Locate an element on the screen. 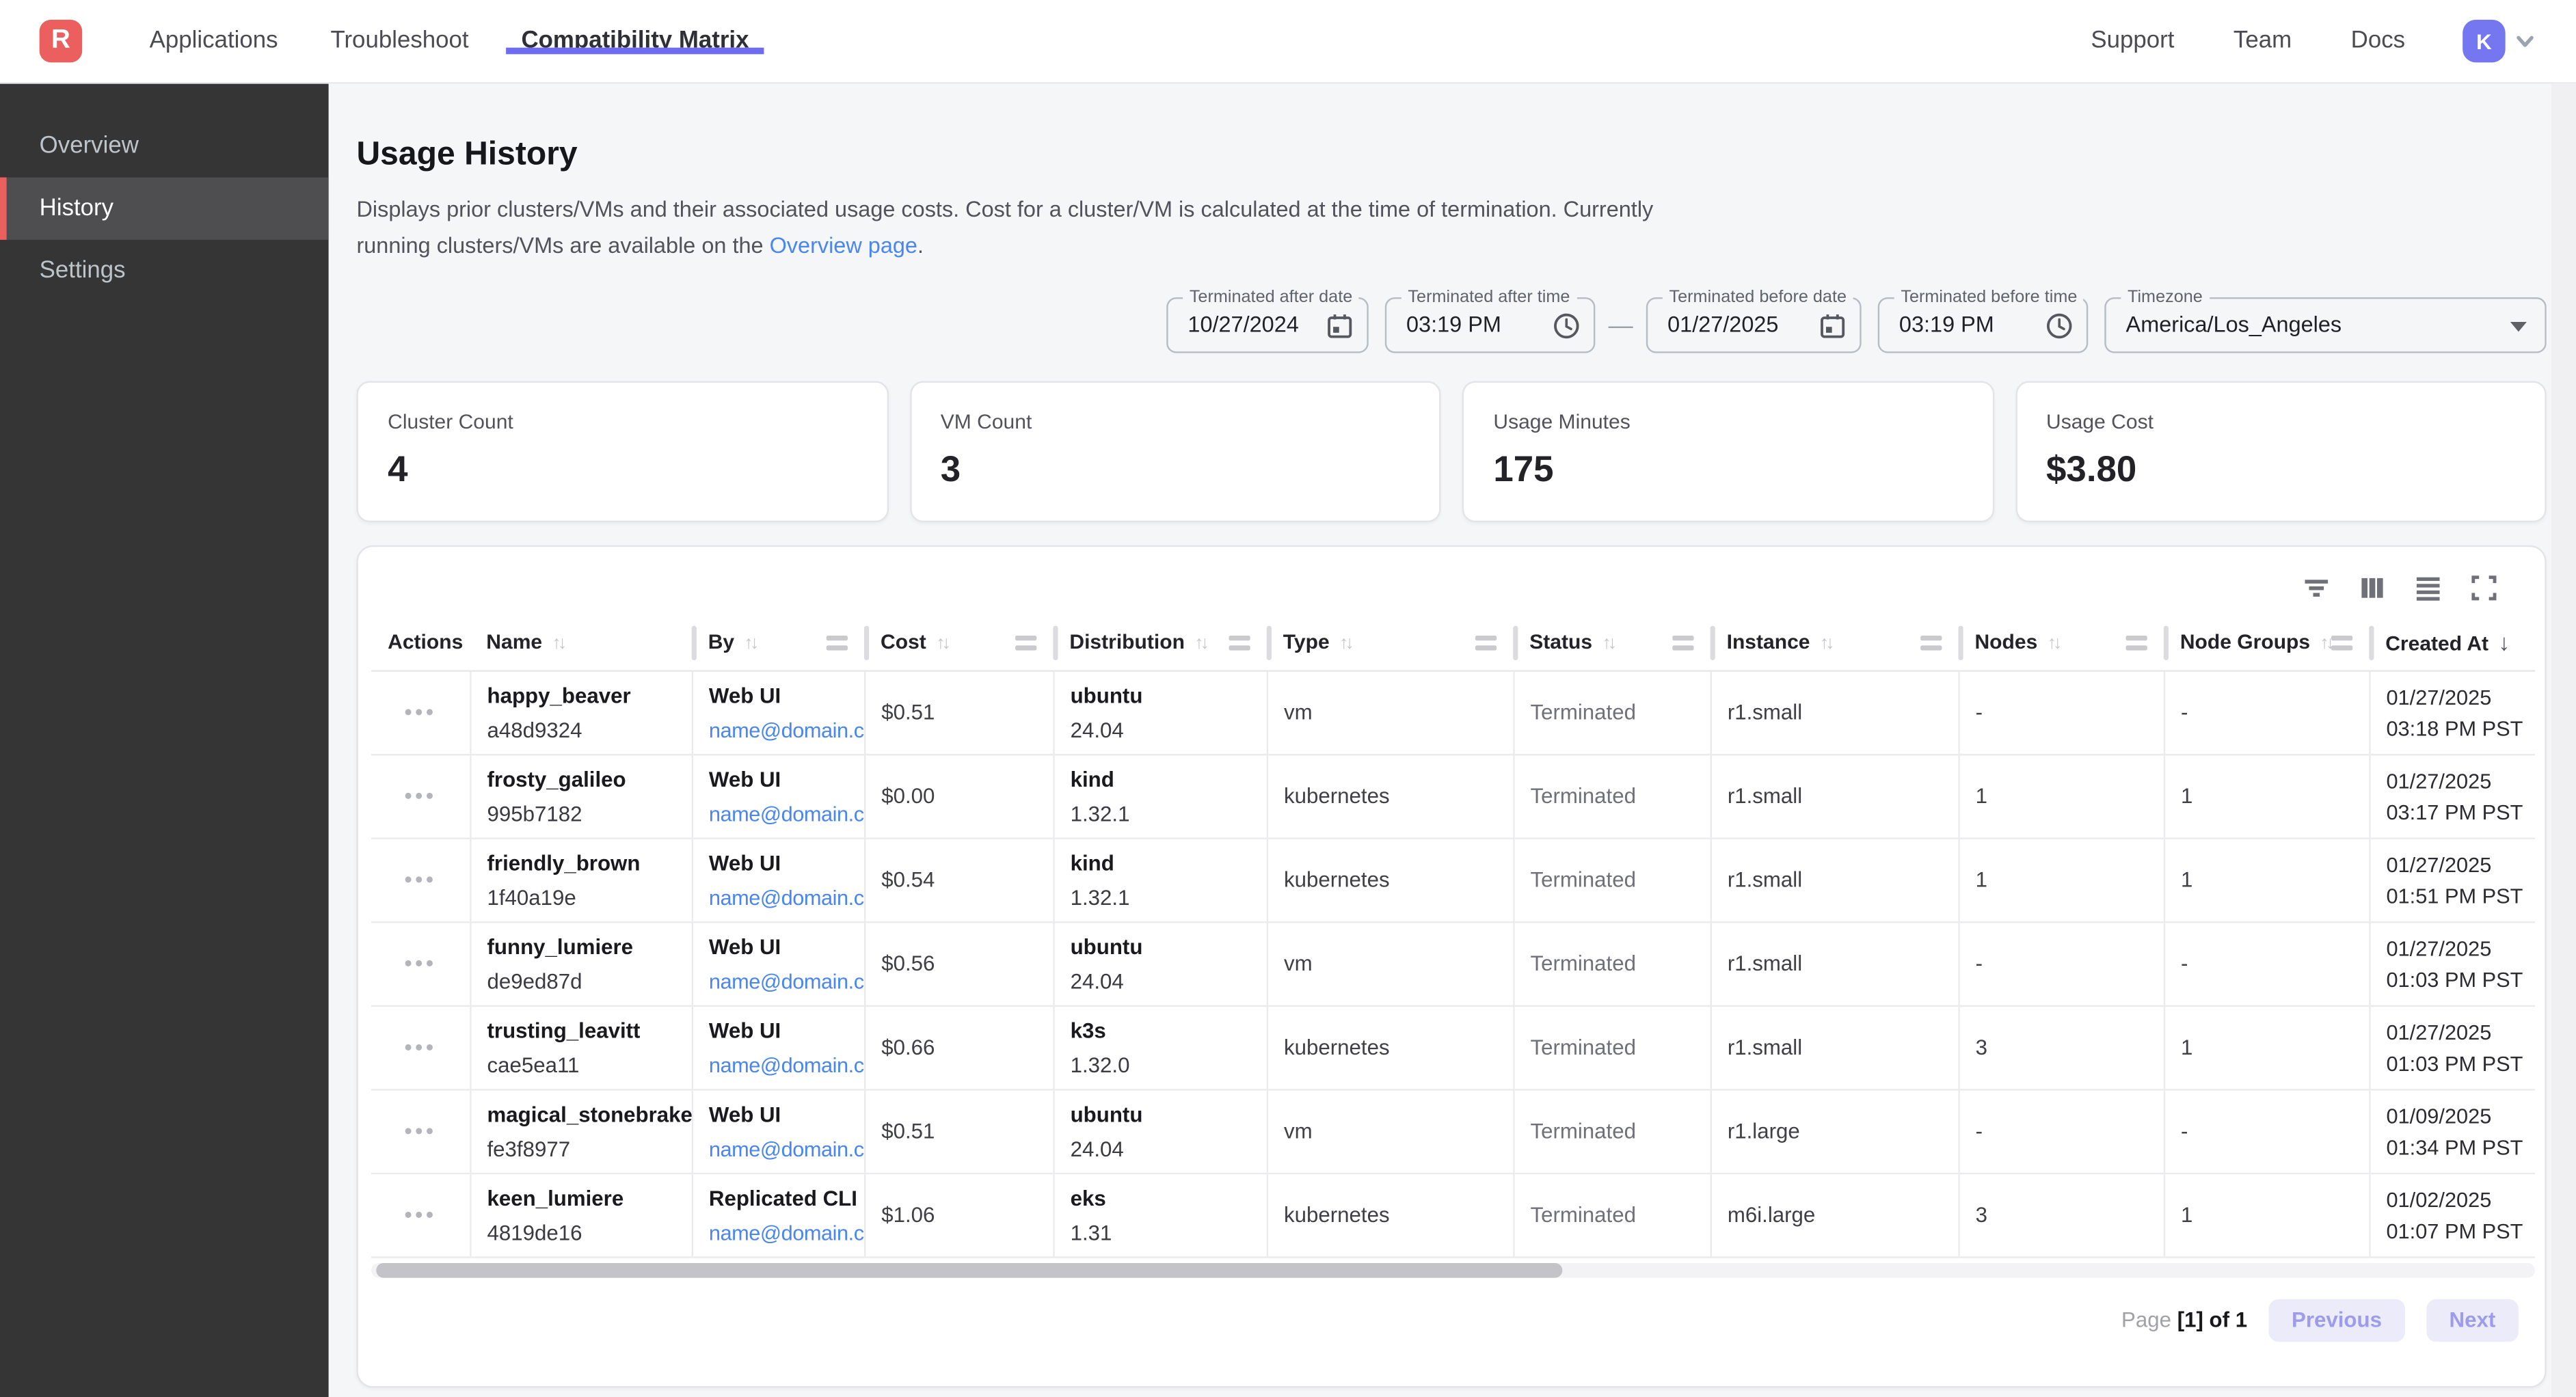 The width and height of the screenshot is (2576, 1397). cell-cost: $0.56 is located at coordinates (958, 963).